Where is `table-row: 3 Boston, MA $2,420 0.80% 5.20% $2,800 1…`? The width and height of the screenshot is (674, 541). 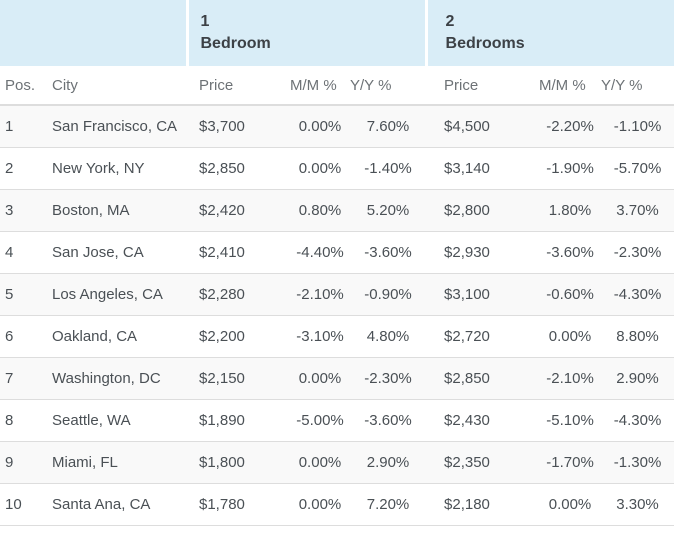 table-row: 3 Boston, MA $2,420 0.80% 5.20% $2,800 1… is located at coordinates (337, 209).